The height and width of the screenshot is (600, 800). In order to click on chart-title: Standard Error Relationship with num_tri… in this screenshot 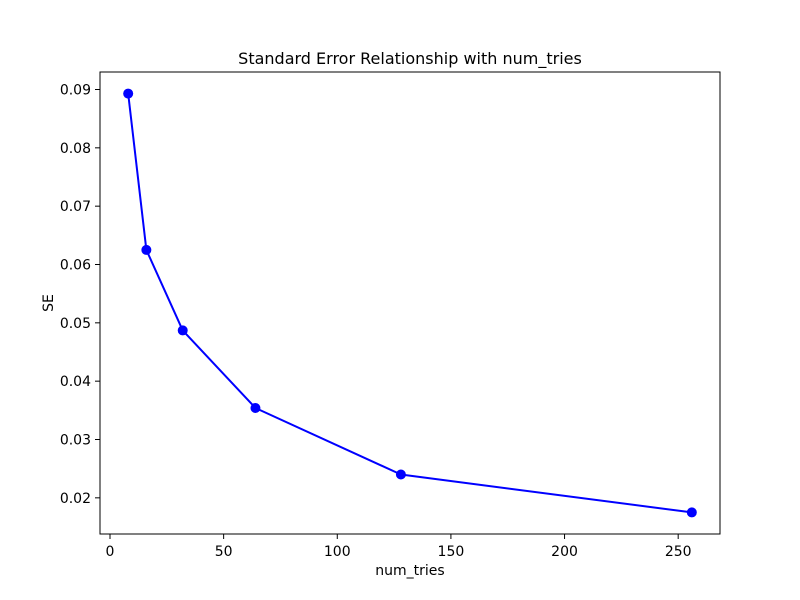, I will do `click(410, 59)`.